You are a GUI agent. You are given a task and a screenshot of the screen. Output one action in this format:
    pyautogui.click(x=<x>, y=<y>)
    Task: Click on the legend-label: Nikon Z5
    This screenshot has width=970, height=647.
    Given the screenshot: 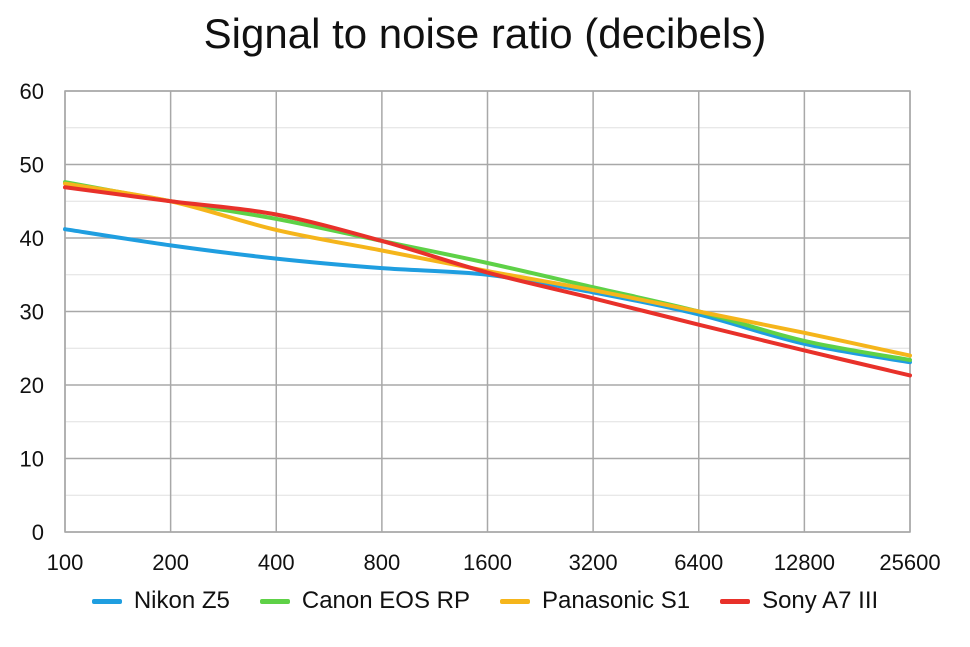 What is the action you would take?
    pyautogui.click(x=181, y=600)
    